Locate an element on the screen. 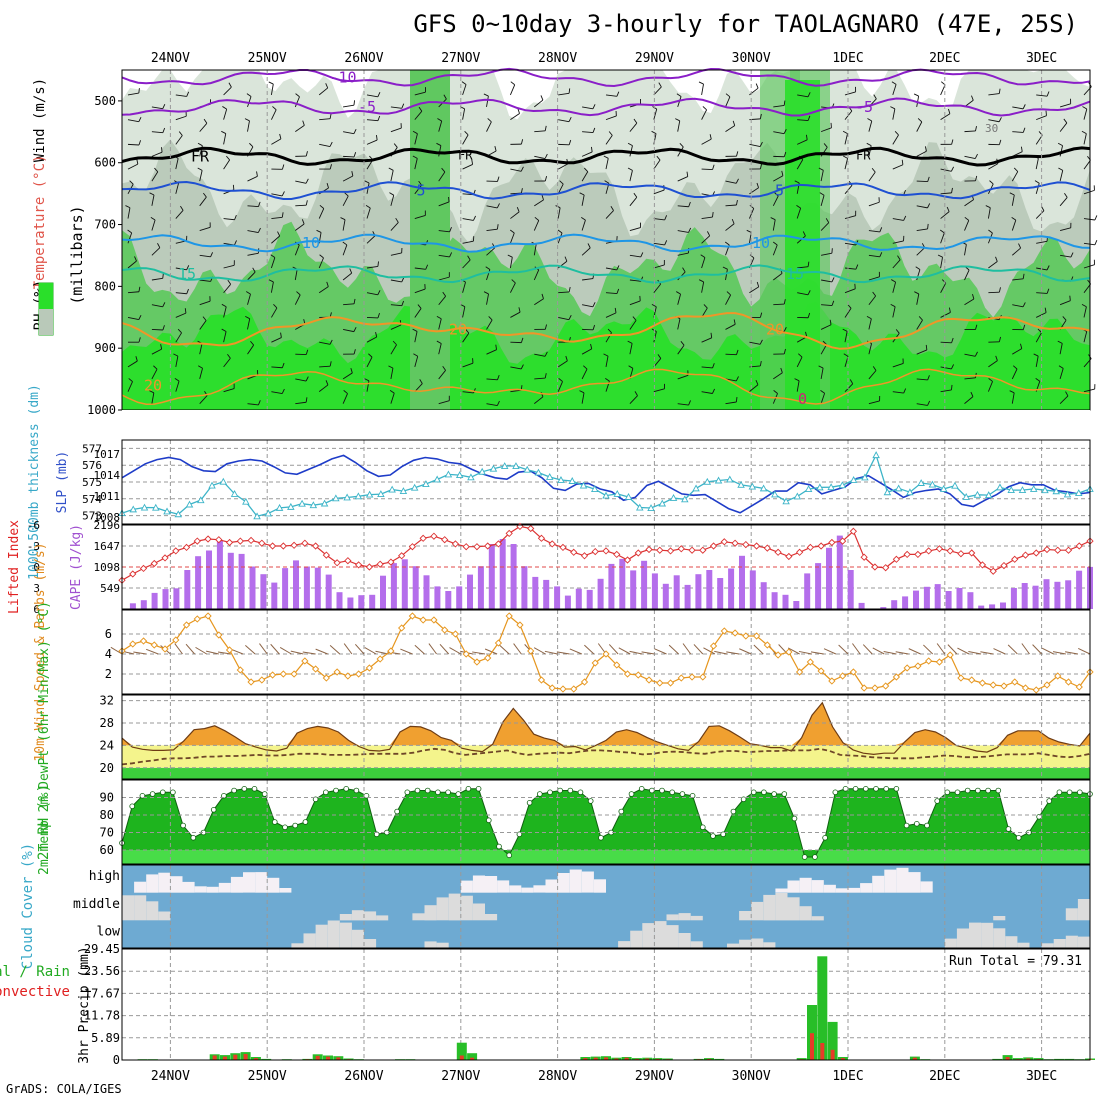  slp-line is located at coordinates (606, 484).